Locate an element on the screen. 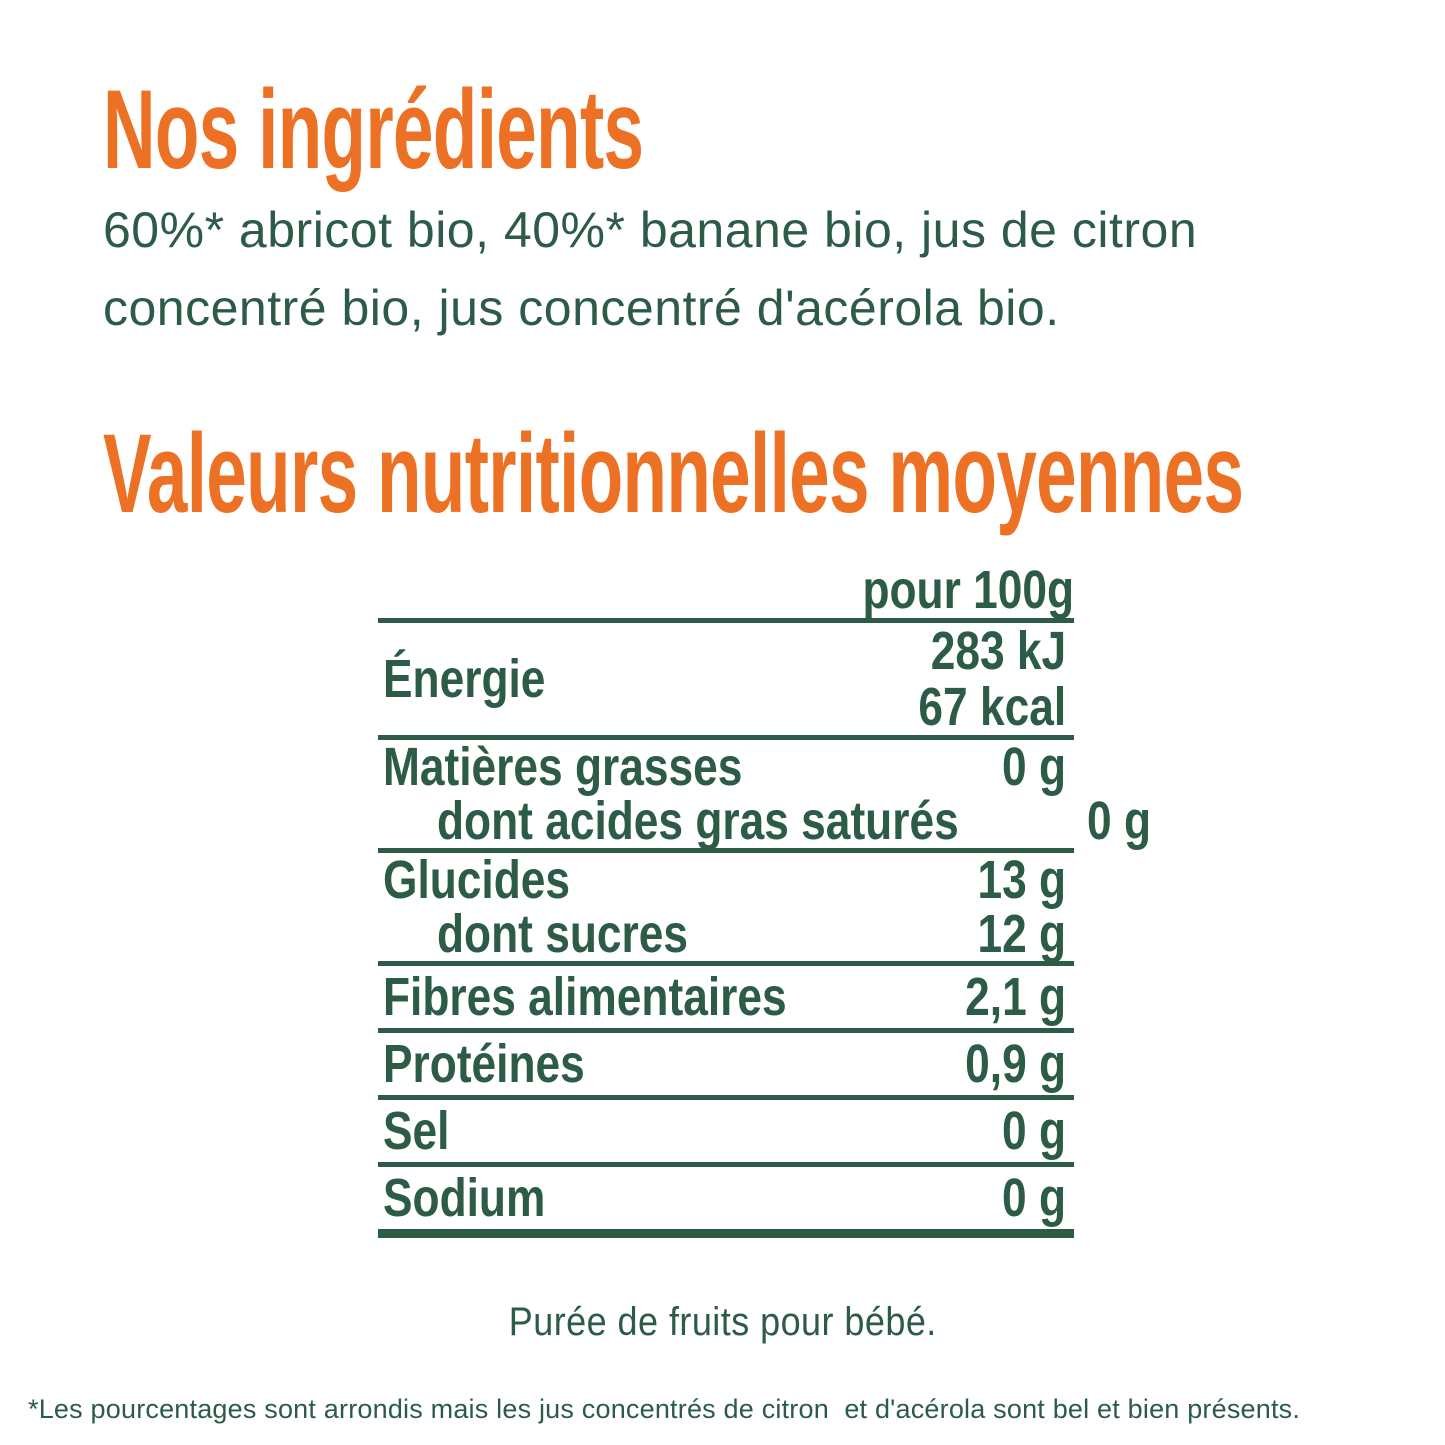  nutrition-row: dont acides gras saturés 0 g is located at coordinates (764, 821).